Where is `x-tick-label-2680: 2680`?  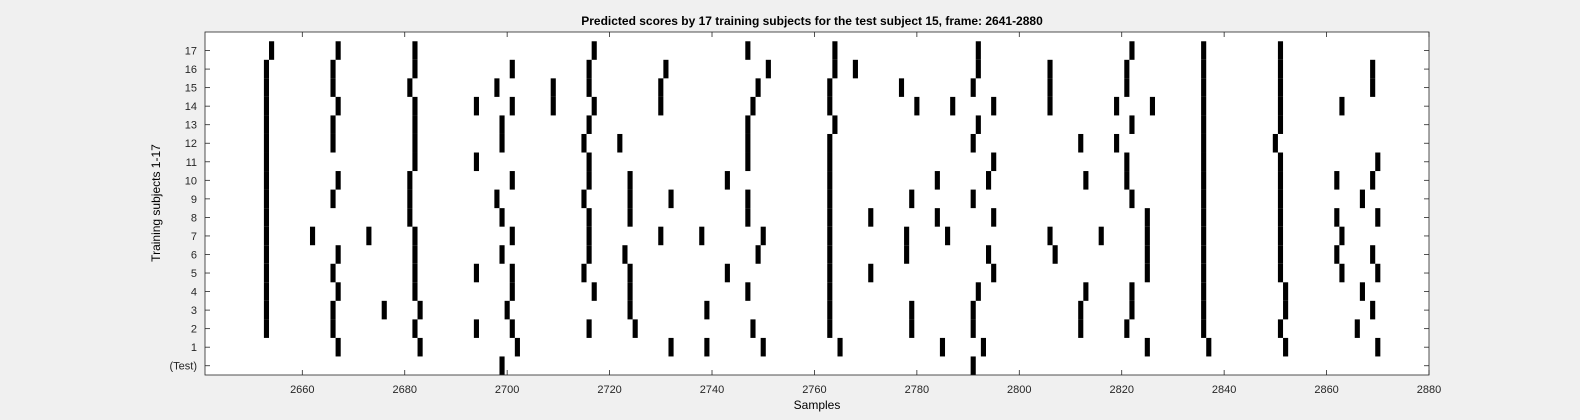
x-tick-label-2680: 2680 is located at coordinates (404, 390).